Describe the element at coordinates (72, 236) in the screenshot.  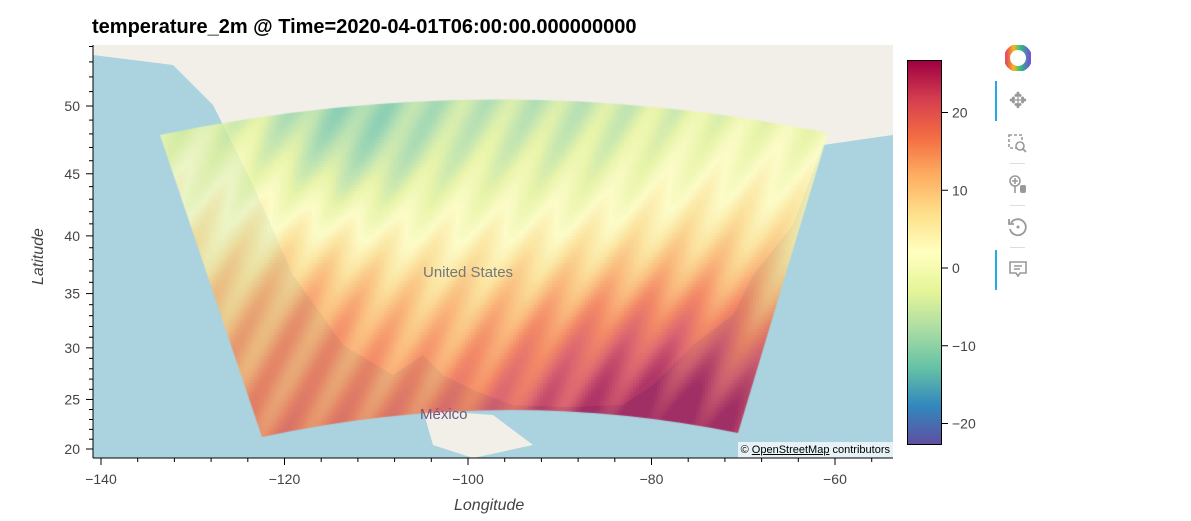
I see `y-tick-label: 40` at that location.